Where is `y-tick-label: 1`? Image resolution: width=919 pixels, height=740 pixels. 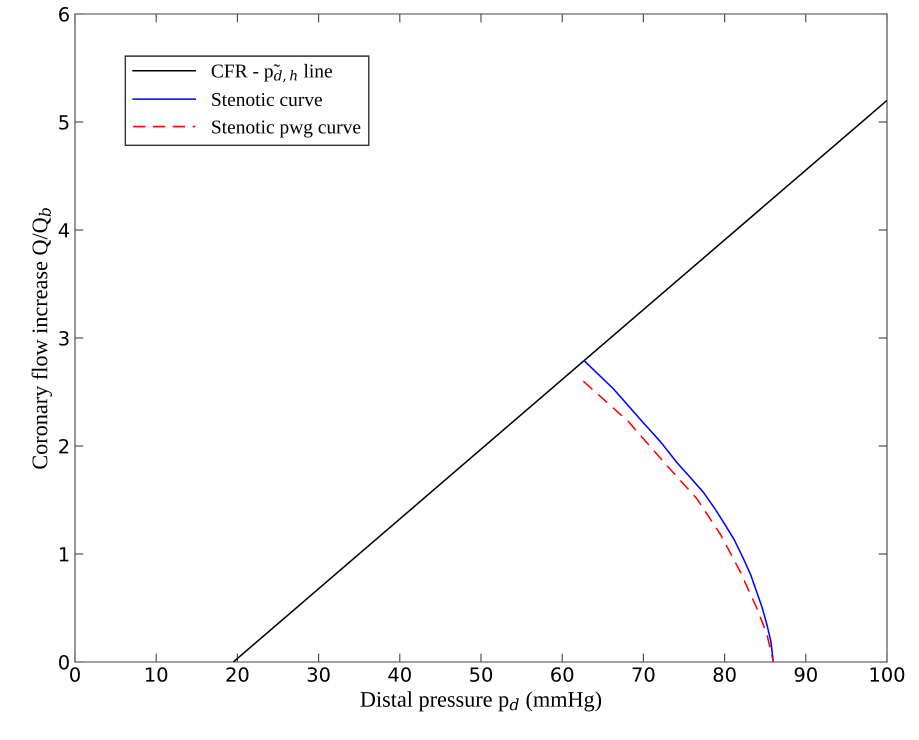
y-tick-label: 1 is located at coordinates (64, 554).